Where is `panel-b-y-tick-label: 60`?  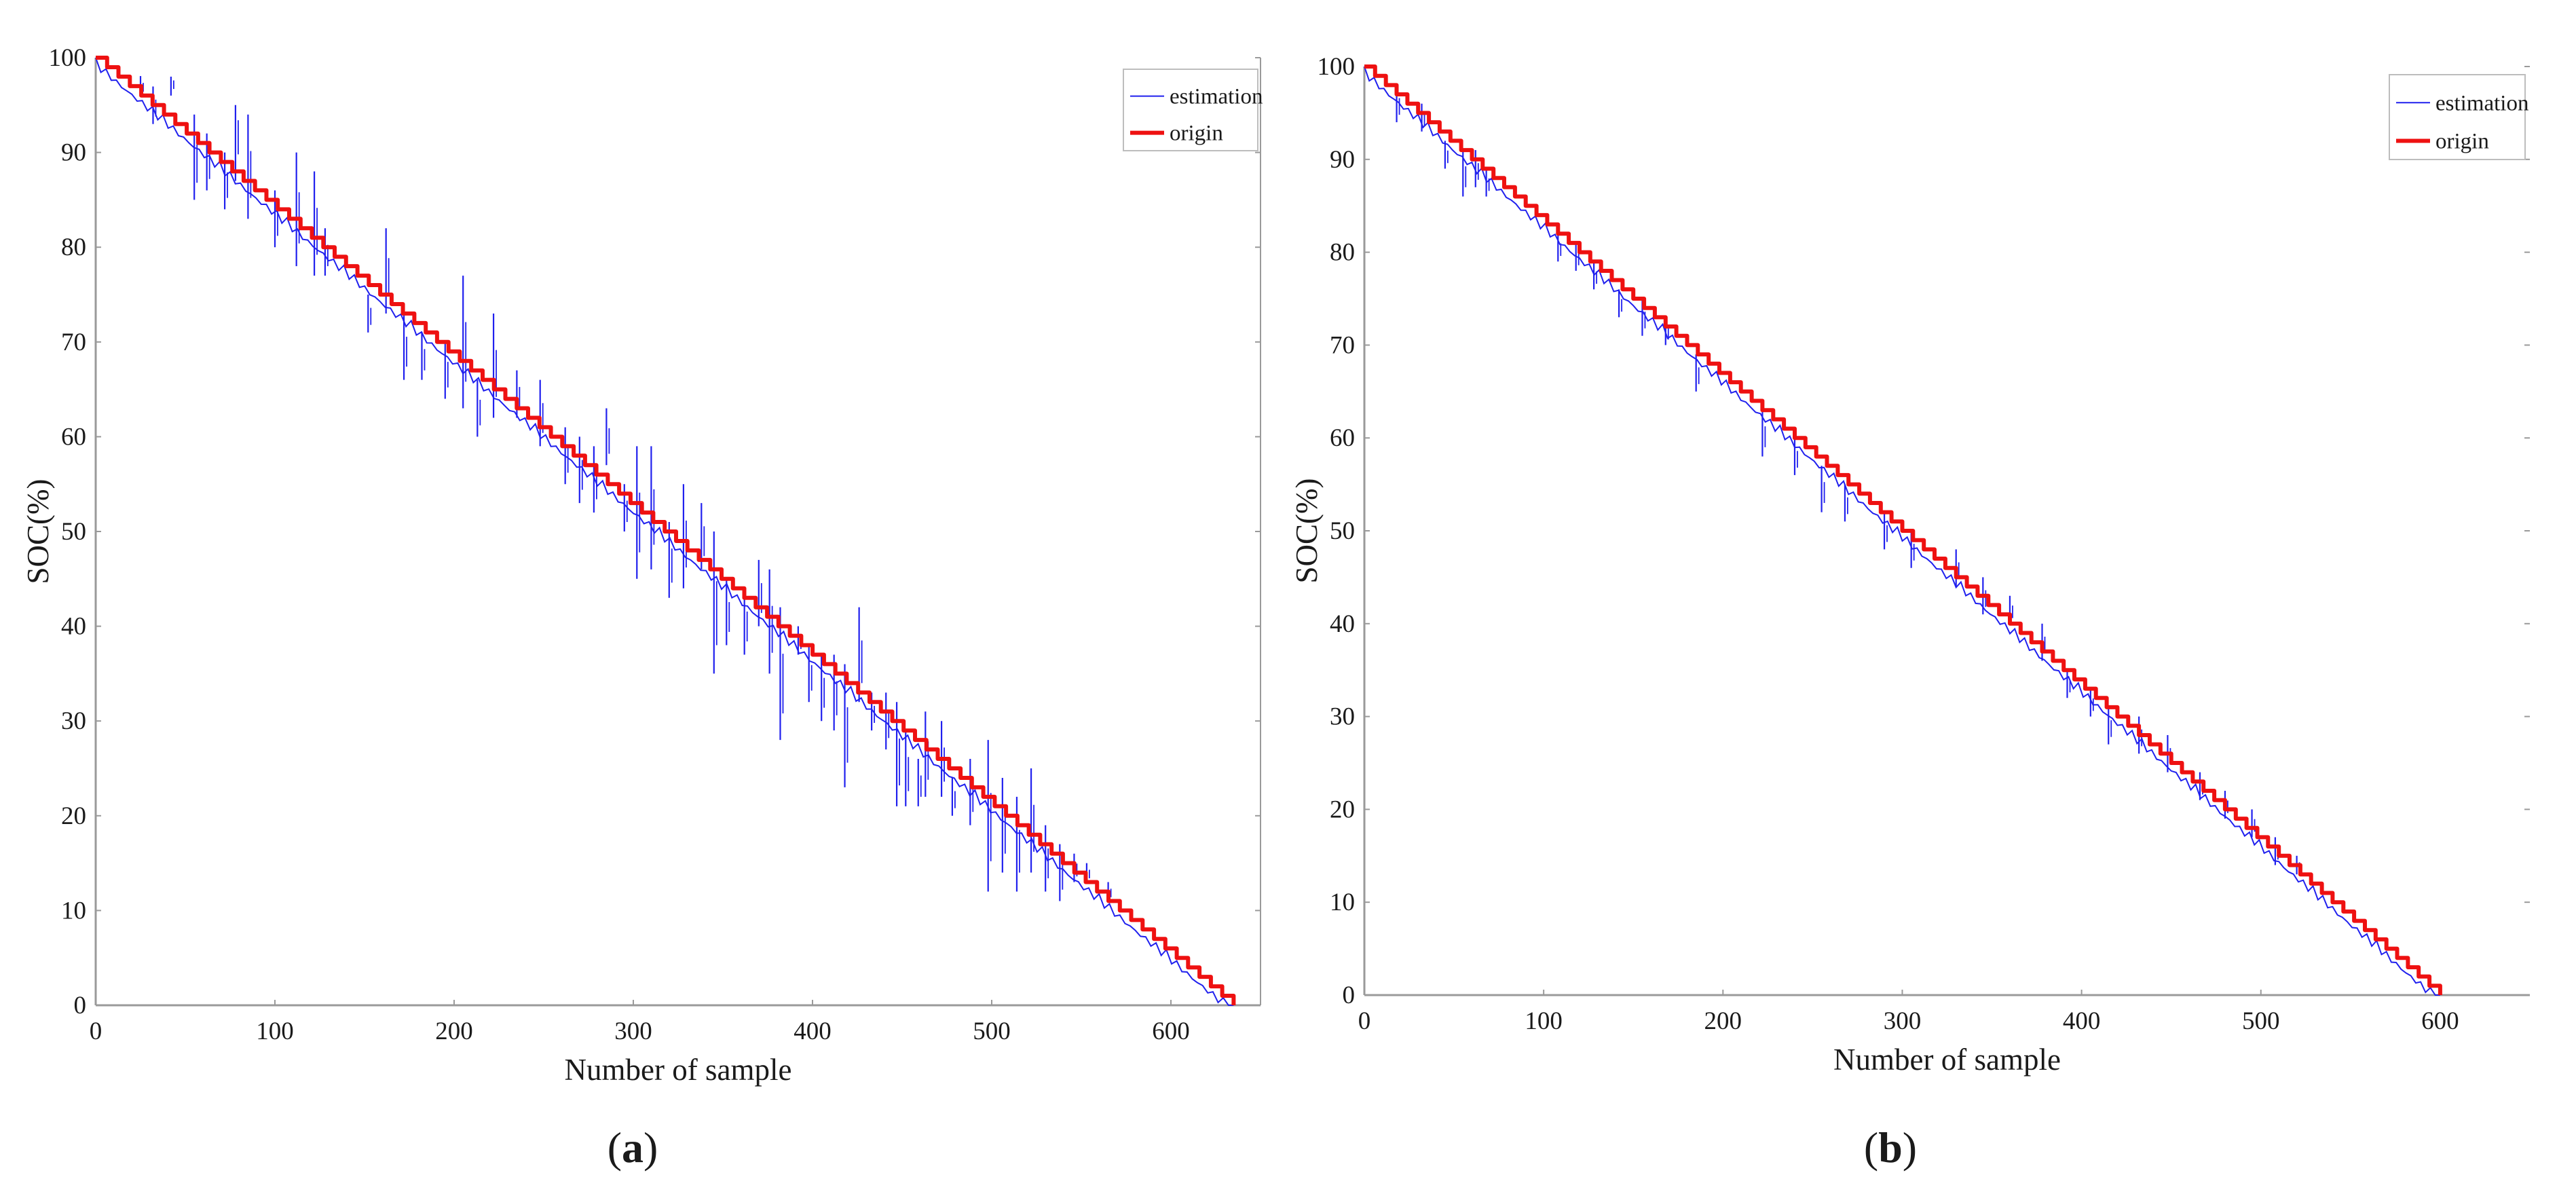 panel-b-y-tick-label: 60 is located at coordinates (1343, 438).